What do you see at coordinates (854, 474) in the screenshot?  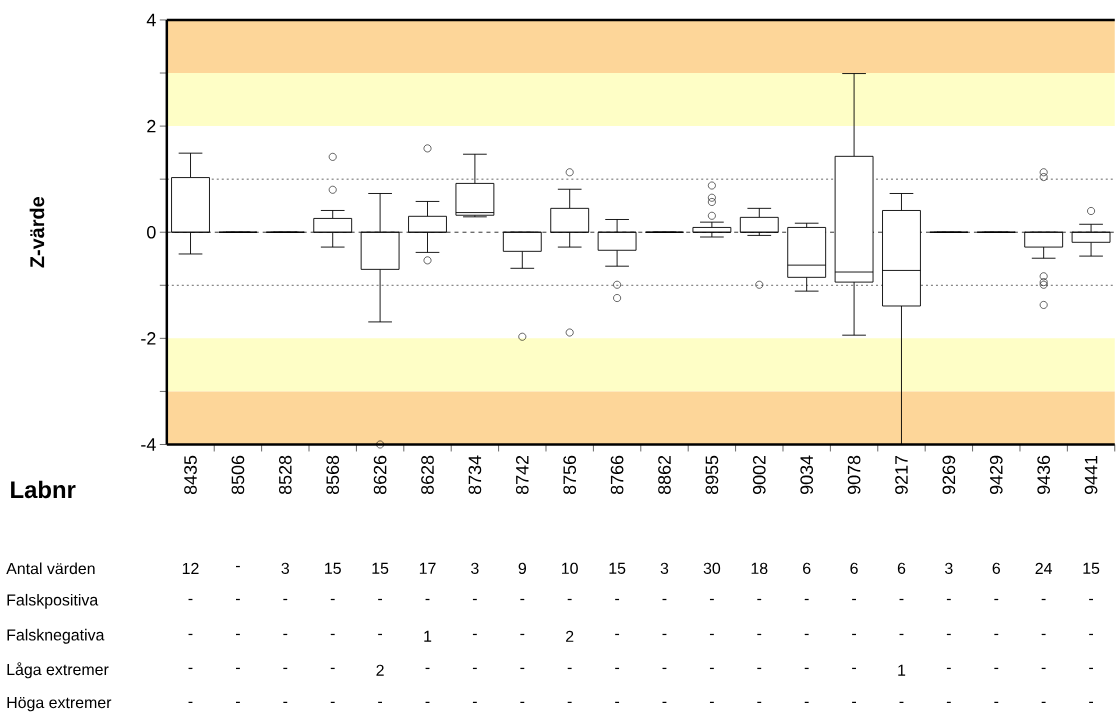 I see `x-tick-label: 9078` at bounding box center [854, 474].